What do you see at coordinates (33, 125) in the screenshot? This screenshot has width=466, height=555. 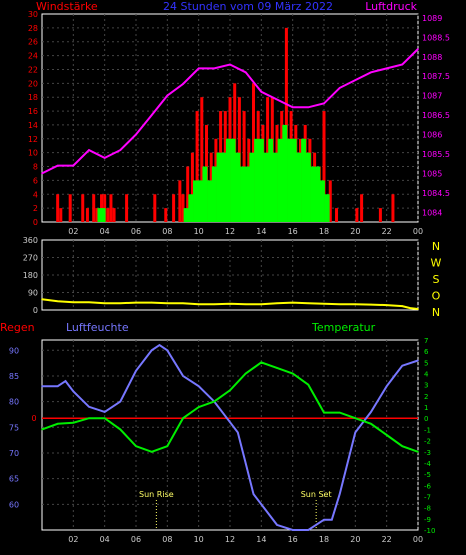 I see `y-left-tick-label: 14` at bounding box center [33, 125].